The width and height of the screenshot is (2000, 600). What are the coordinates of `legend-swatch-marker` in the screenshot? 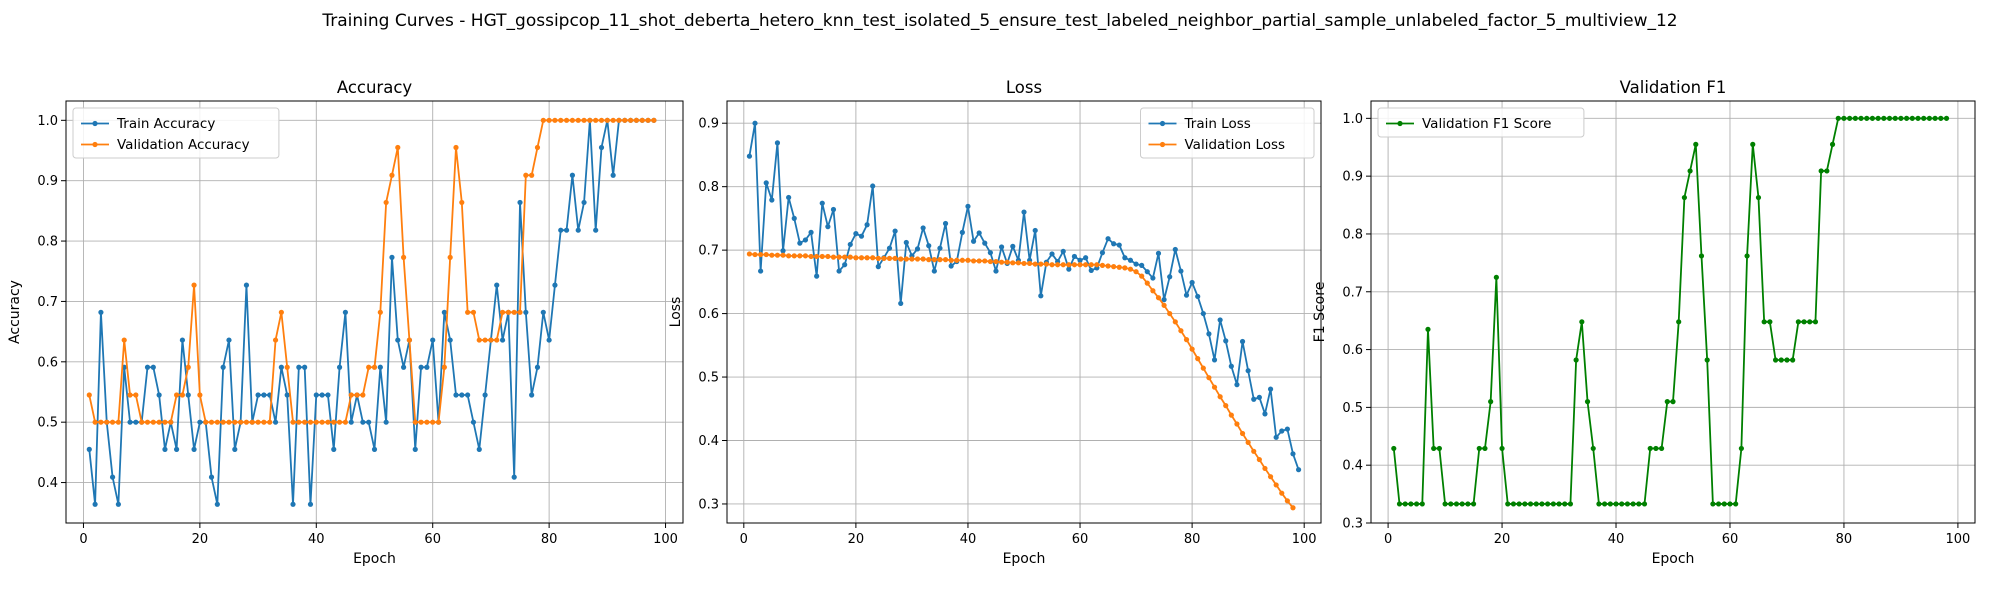 It's located at (95, 144).